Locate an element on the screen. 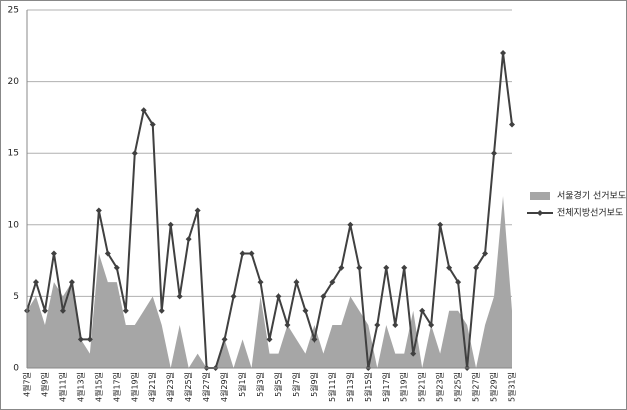  x-tick-label: 5월19일 is located at coordinates (404, 387).